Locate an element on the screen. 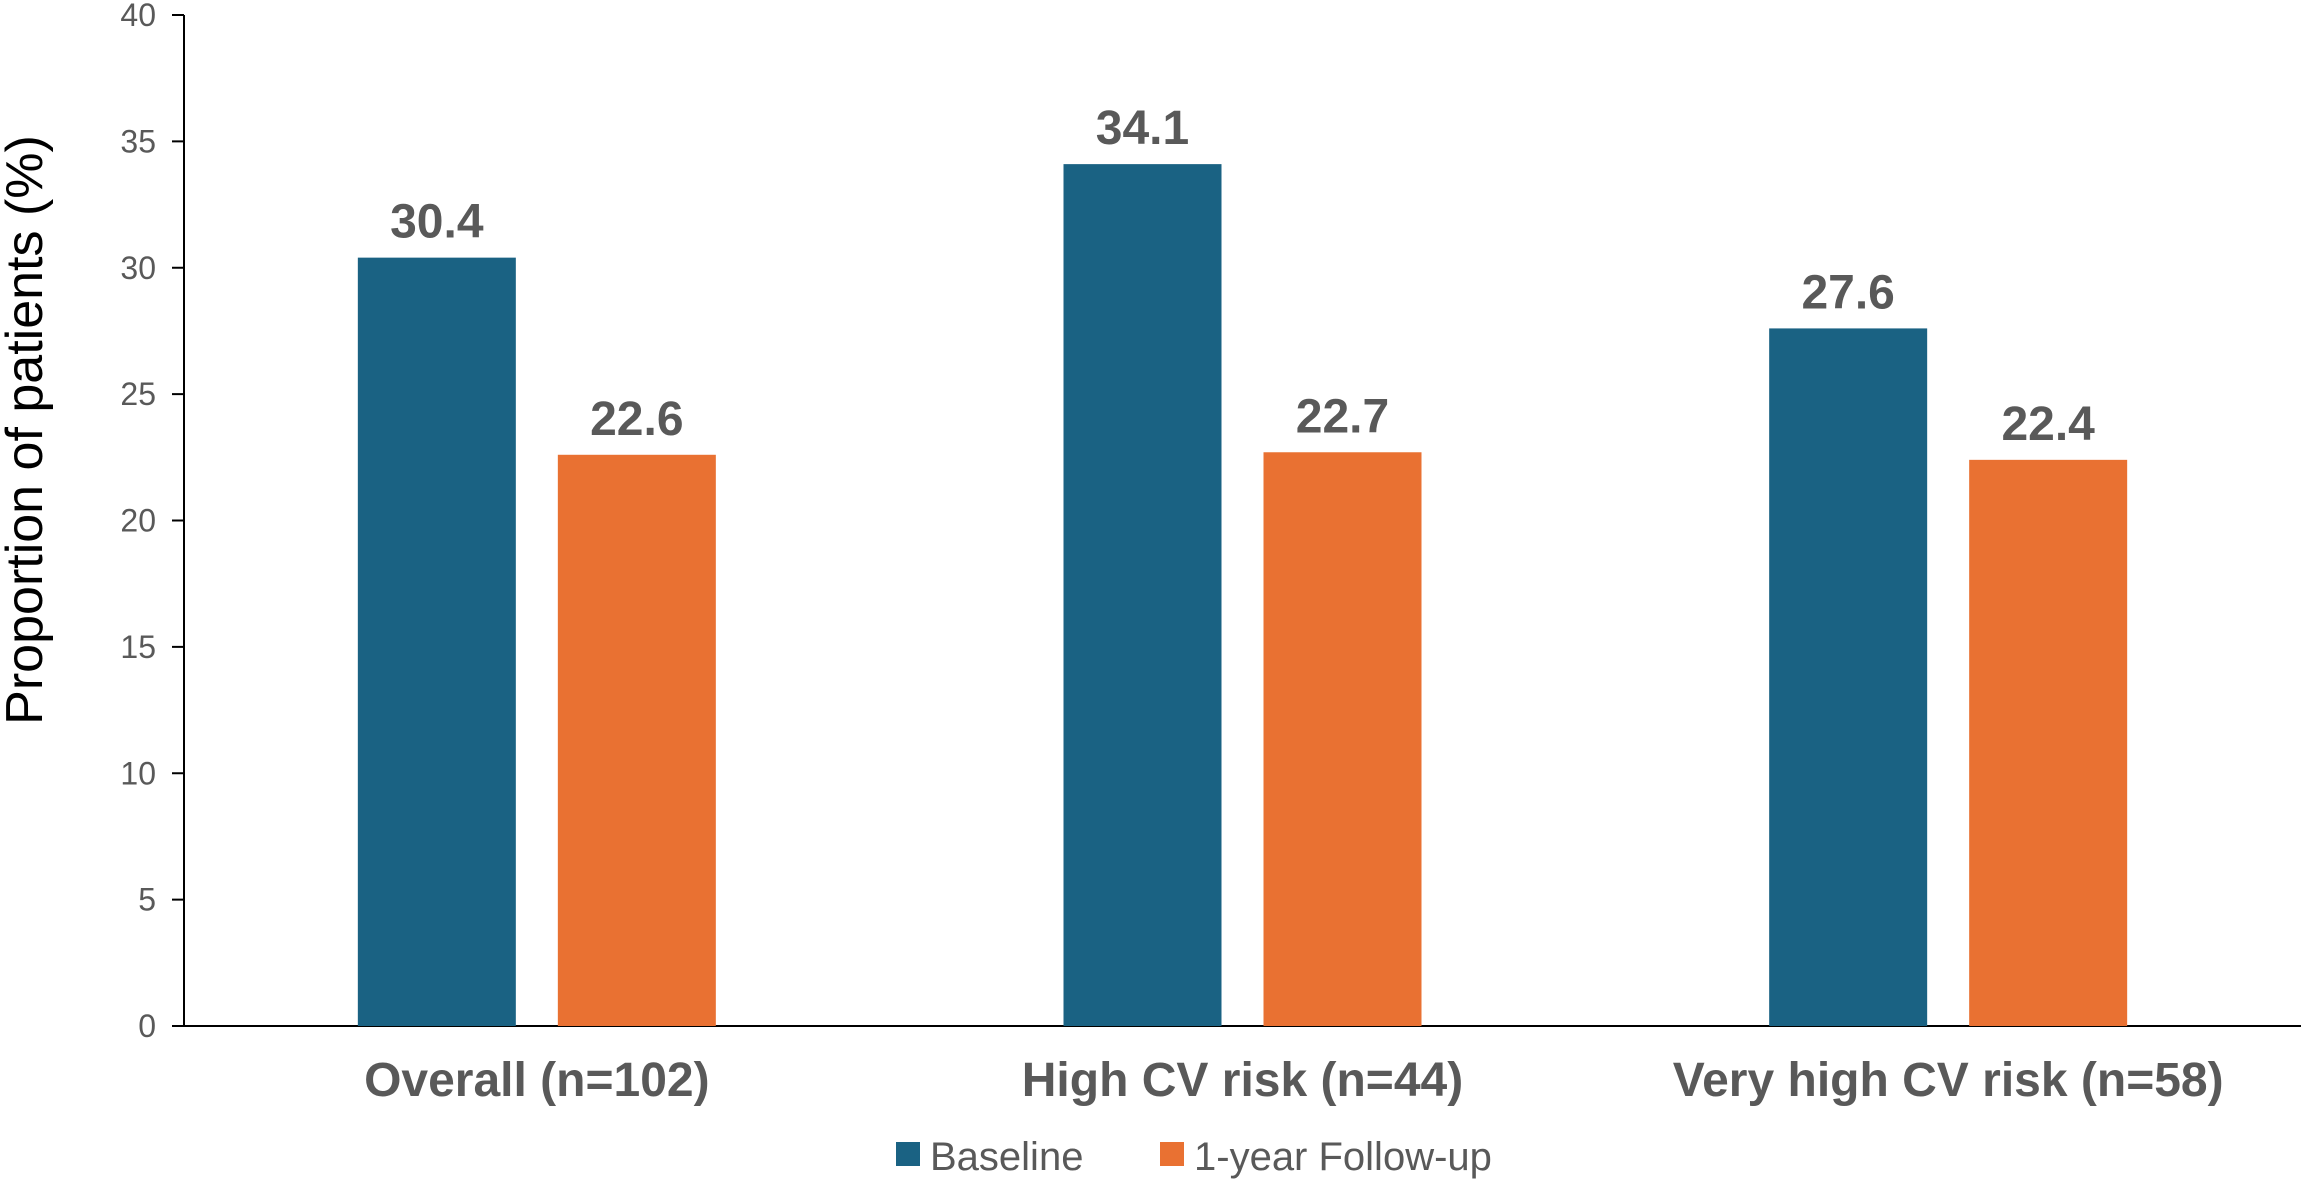 This screenshot has height=1193, width=2301. y-tick-label: 20 is located at coordinates (138, 521).